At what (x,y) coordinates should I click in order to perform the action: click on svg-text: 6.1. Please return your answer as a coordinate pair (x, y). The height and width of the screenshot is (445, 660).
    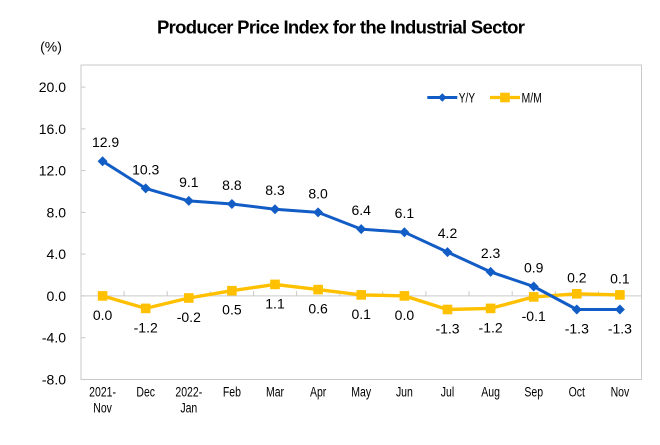
    Looking at the image, I should click on (405, 213).